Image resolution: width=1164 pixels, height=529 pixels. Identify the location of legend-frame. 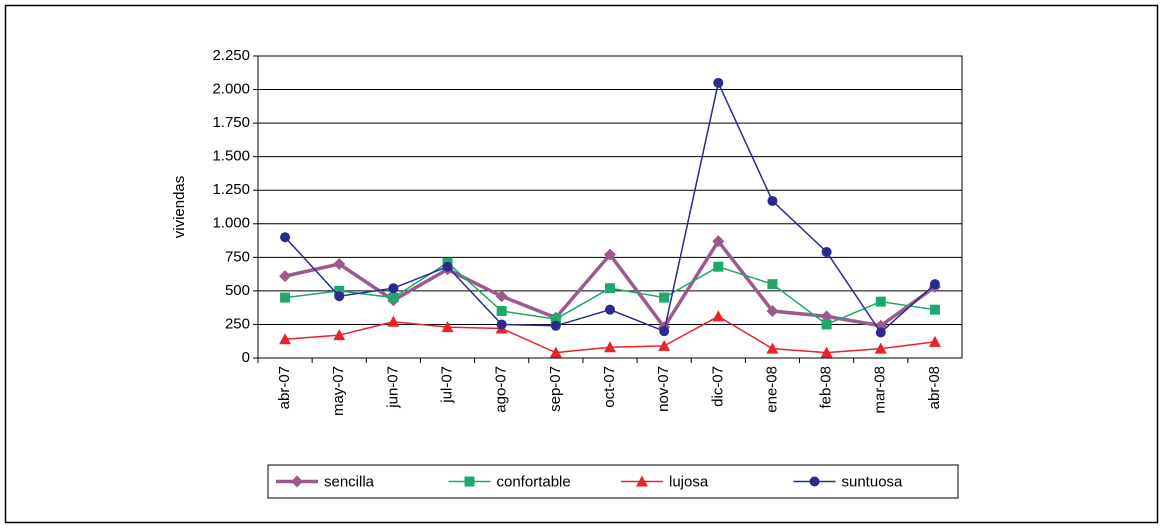
(613, 481).